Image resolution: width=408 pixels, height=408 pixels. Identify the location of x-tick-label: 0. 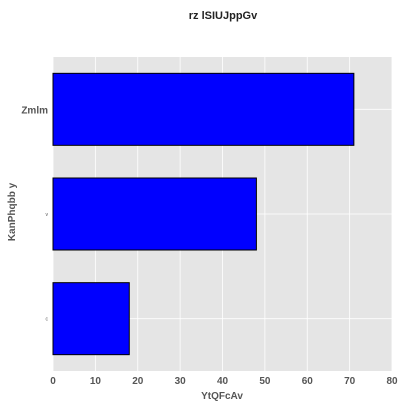
(53, 381).